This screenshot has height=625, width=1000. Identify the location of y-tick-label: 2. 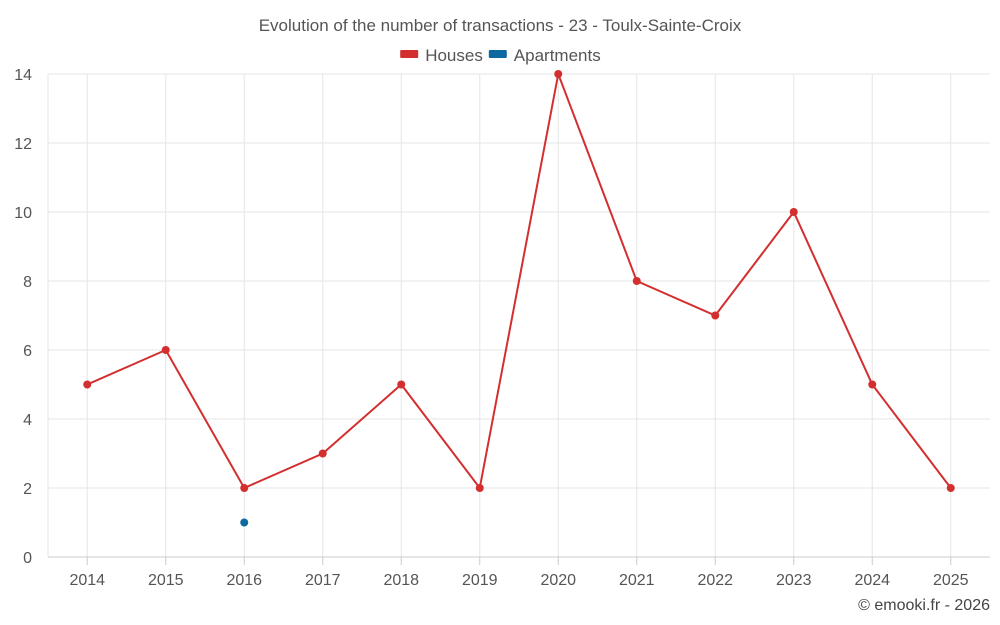
(27, 489).